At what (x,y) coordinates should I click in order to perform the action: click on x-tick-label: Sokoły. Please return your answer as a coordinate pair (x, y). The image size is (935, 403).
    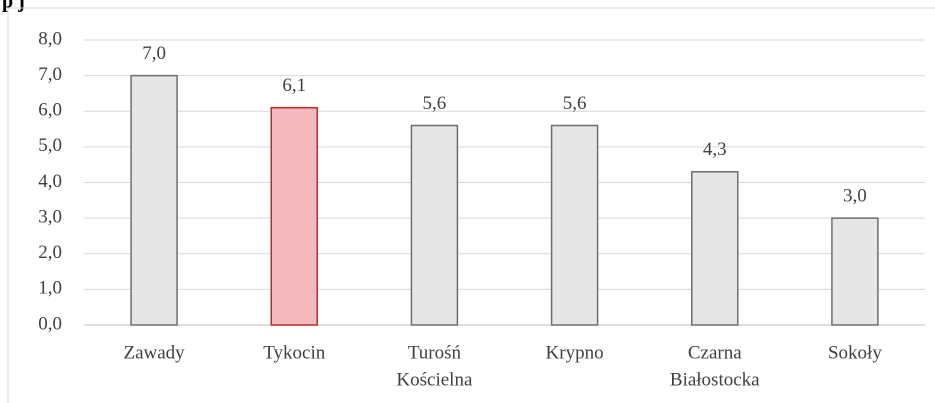
    Looking at the image, I should click on (855, 352).